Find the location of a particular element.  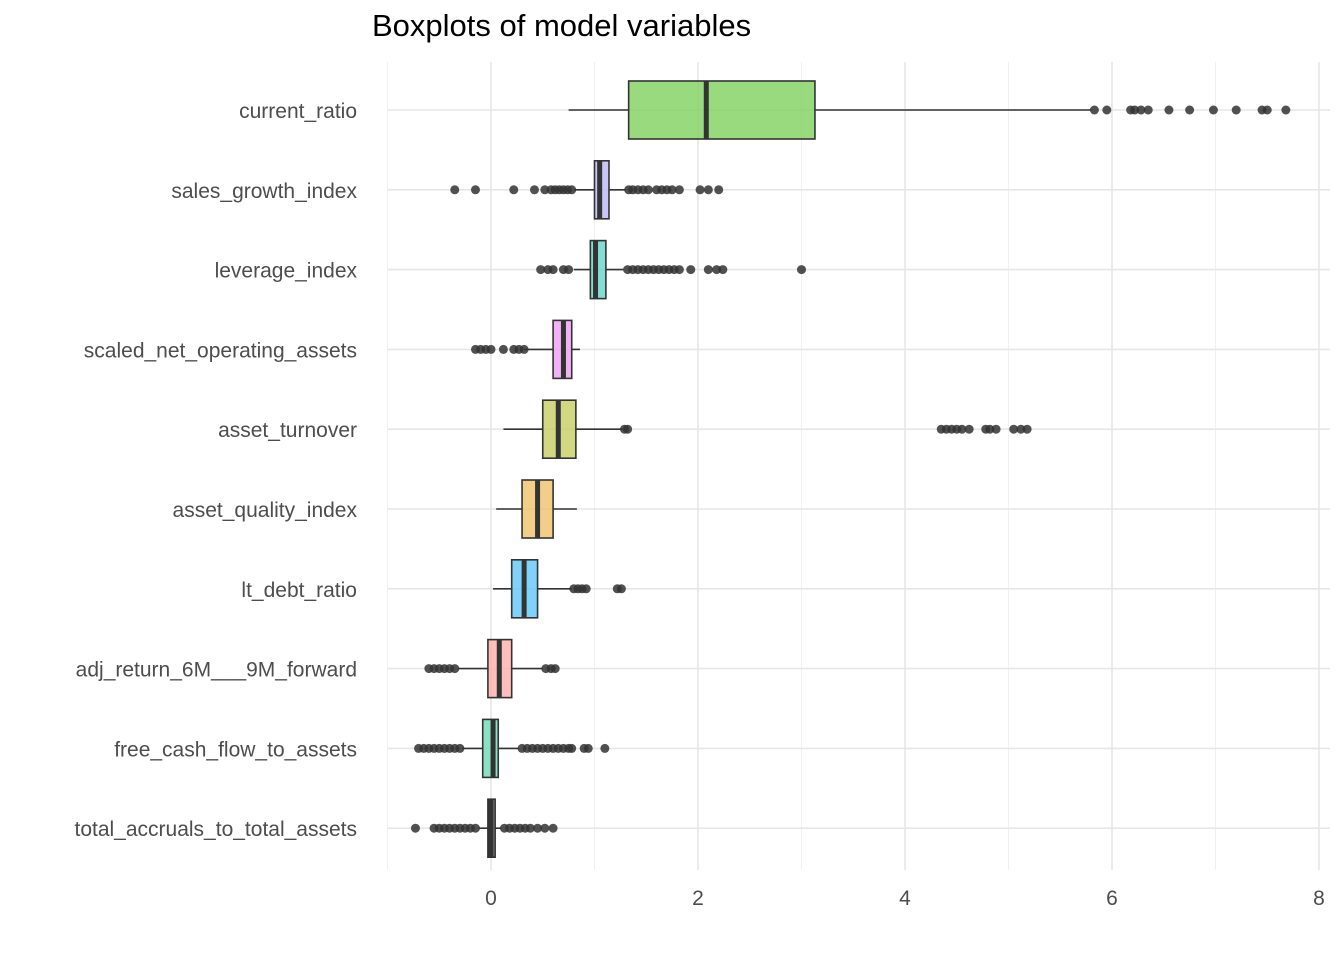

category-label: scaled_net_operating_assets is located at coordinates (220, 350).